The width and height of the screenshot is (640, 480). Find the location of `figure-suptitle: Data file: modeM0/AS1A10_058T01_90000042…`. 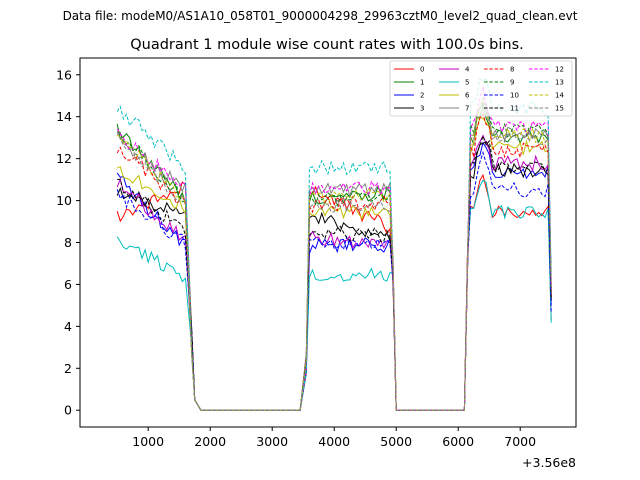

figure-suptitle: Data file: modeM0/AS1A10_058T01_90000042… is located at coordinates (320, 16).